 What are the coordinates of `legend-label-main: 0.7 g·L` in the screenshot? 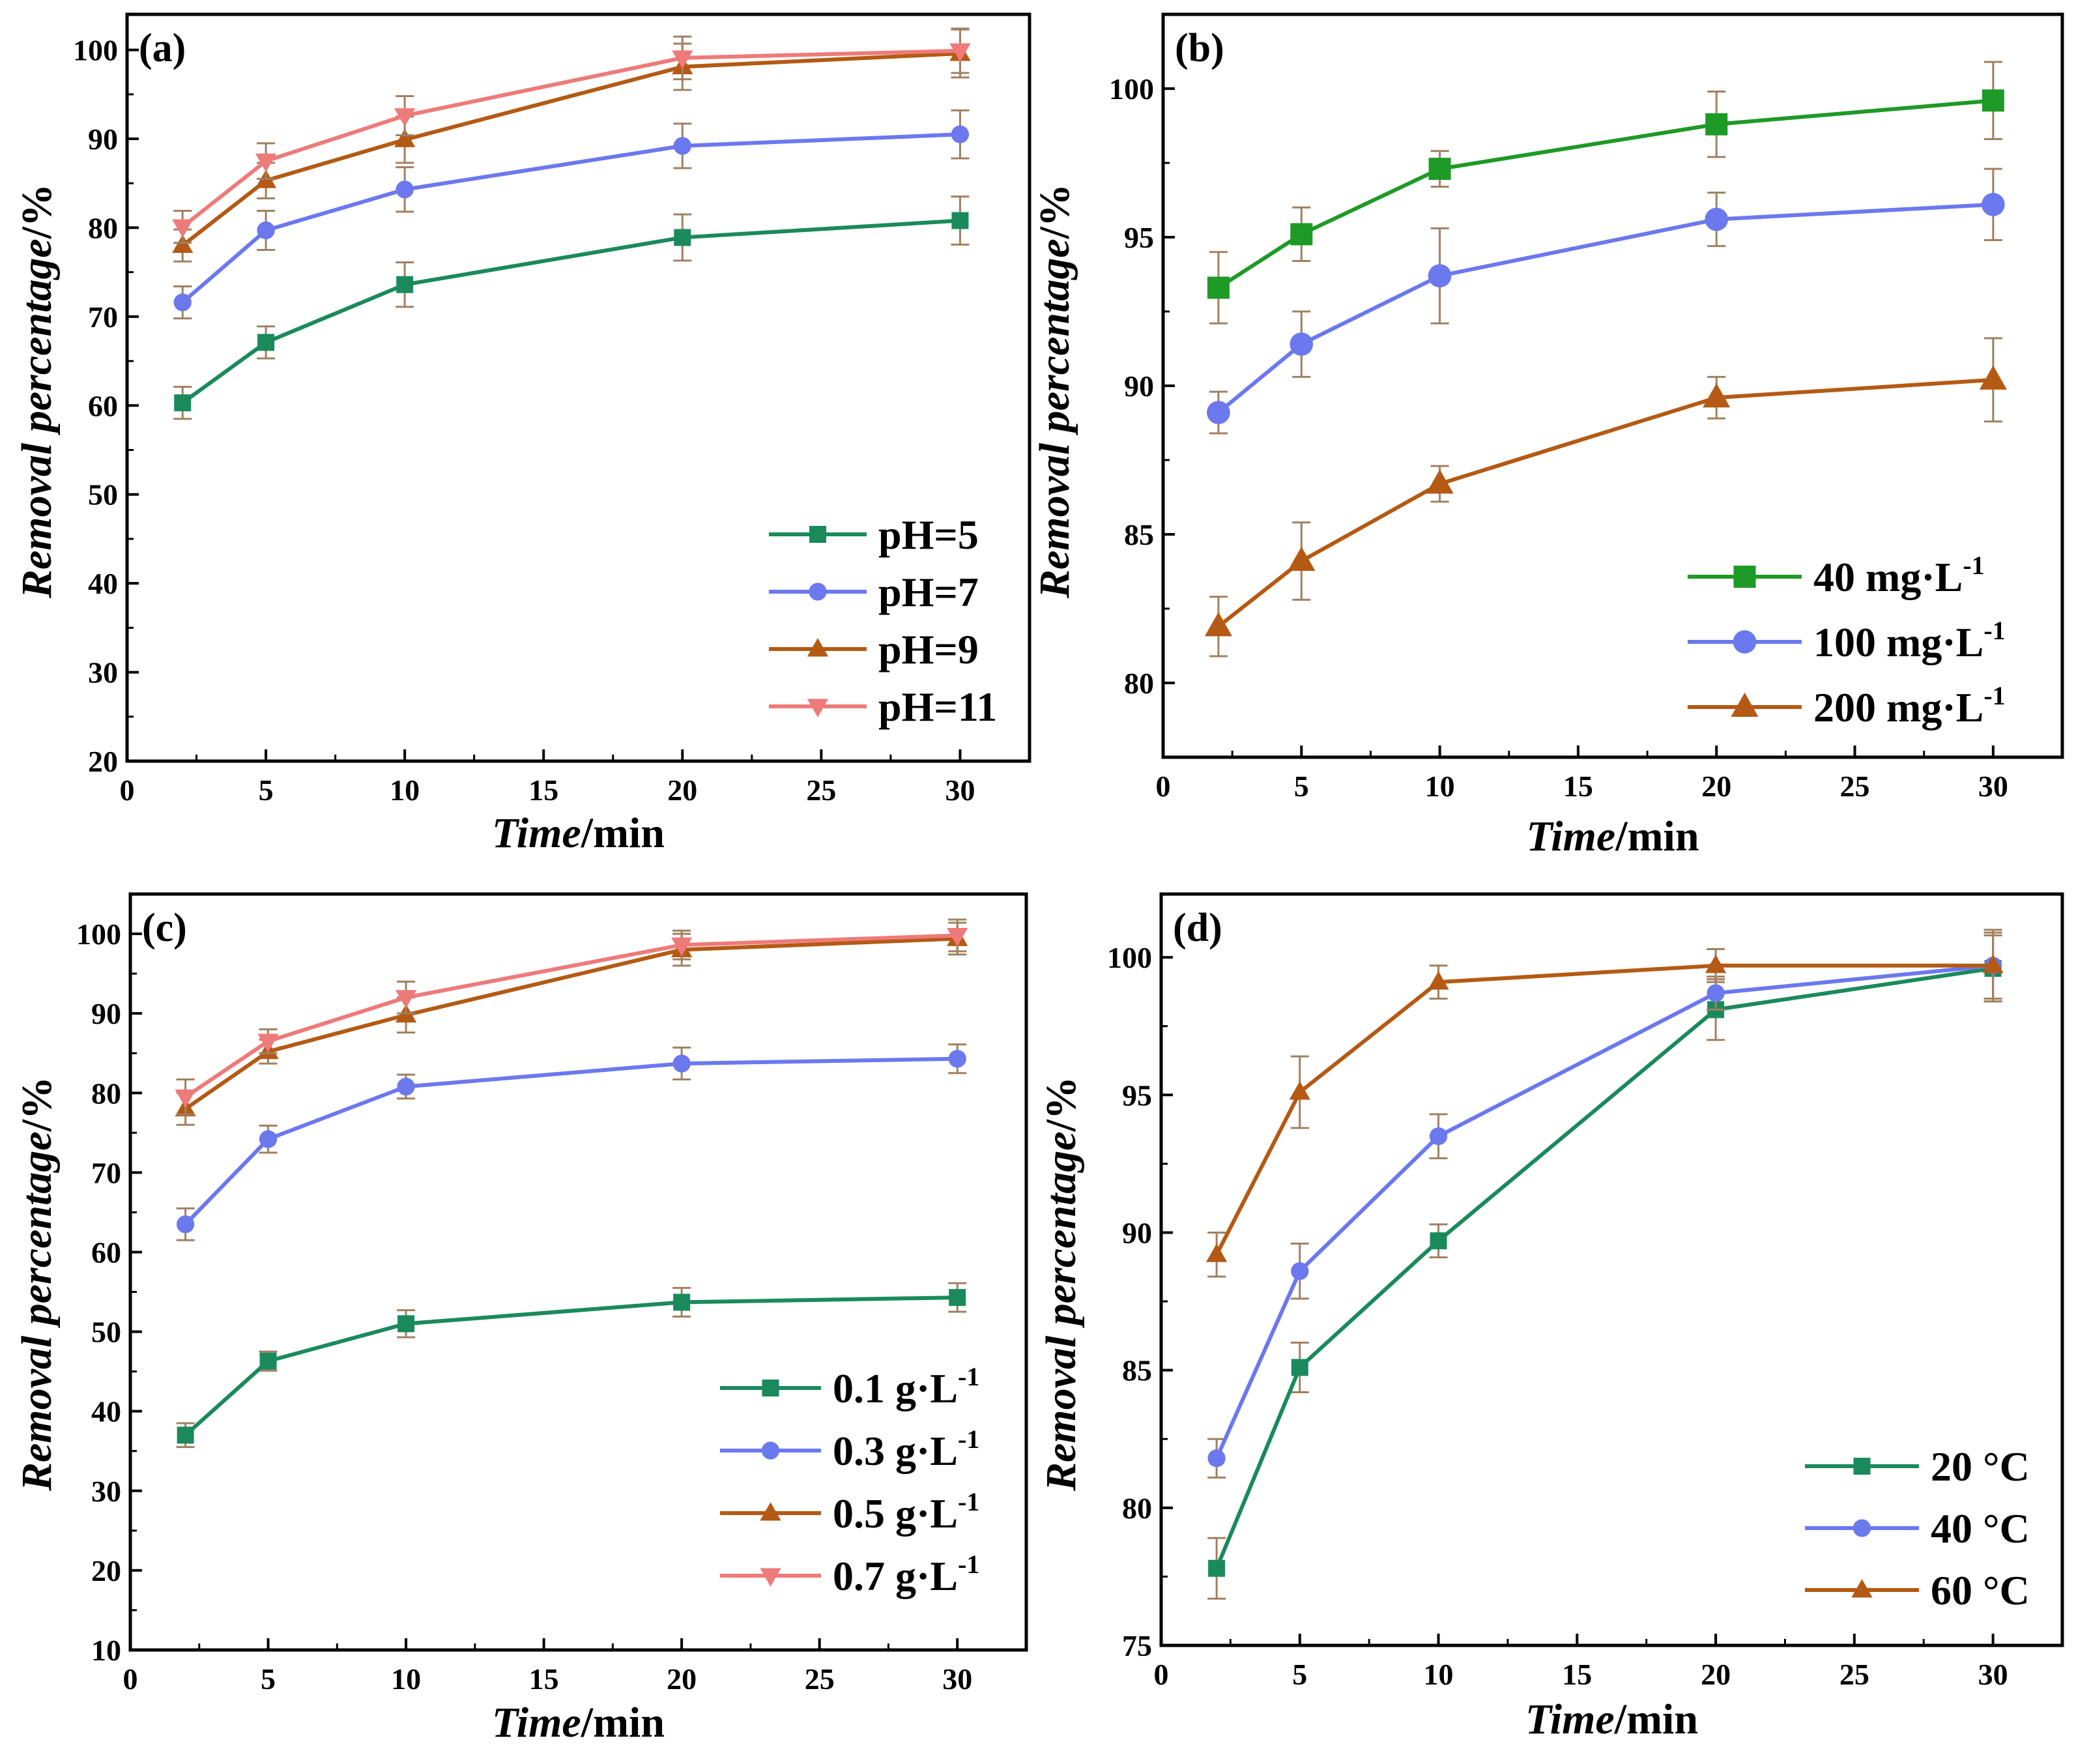 It's located at (896, 1576).